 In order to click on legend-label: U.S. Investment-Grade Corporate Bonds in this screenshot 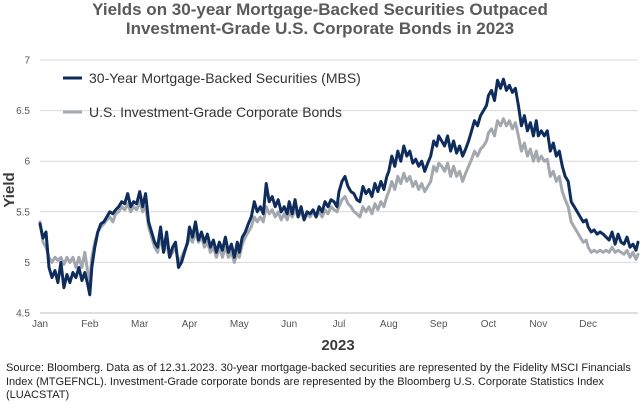, I will do `click(215, 112)`.